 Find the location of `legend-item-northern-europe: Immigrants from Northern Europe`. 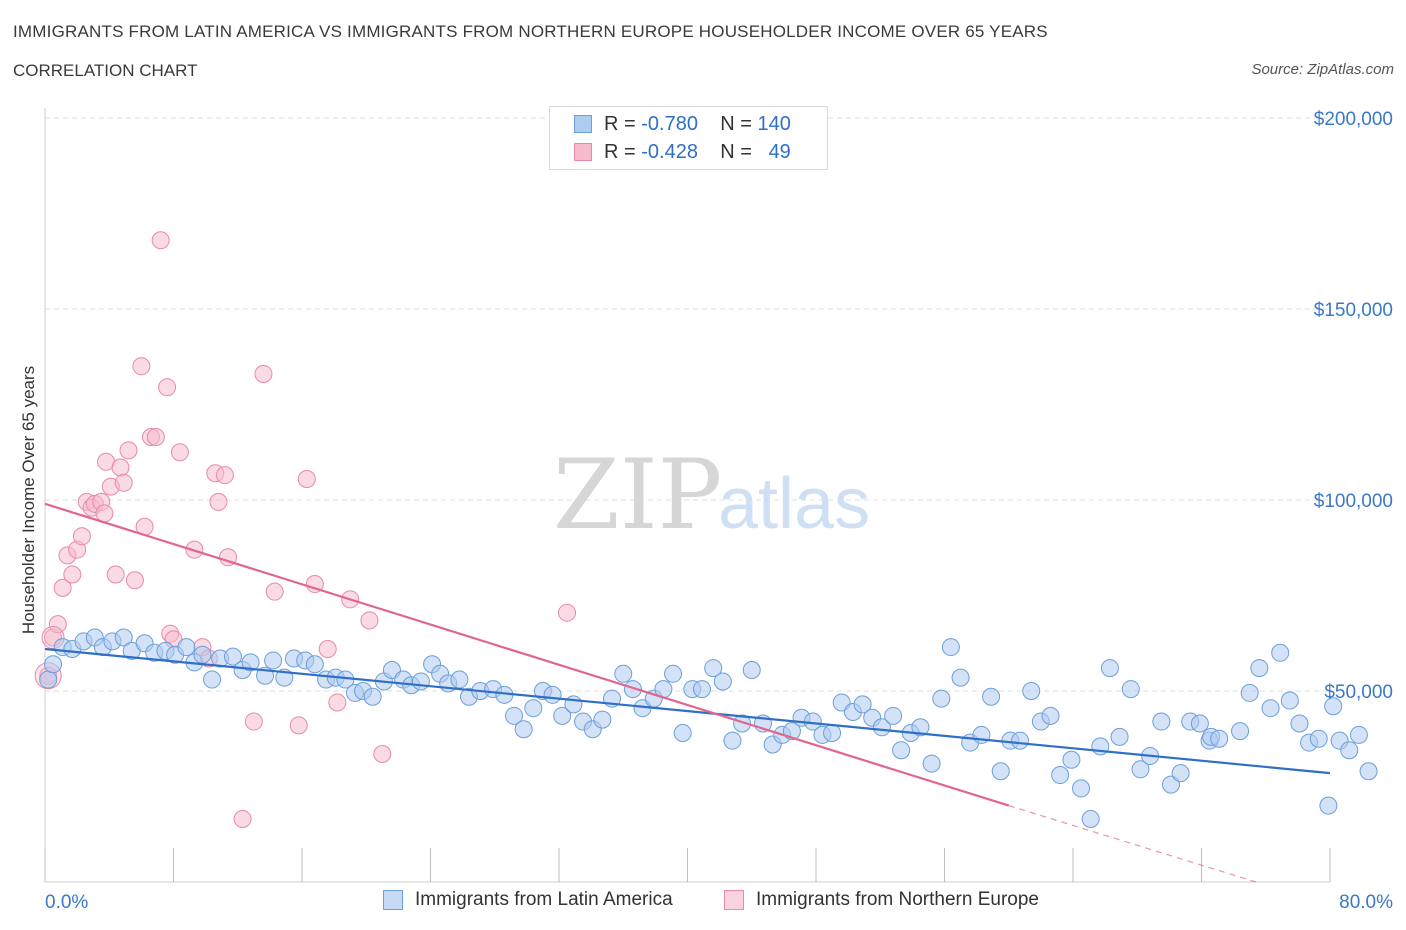

legend-item-northern-europe: Immigrants from Northern Europe is located at coordinates (881, 900).